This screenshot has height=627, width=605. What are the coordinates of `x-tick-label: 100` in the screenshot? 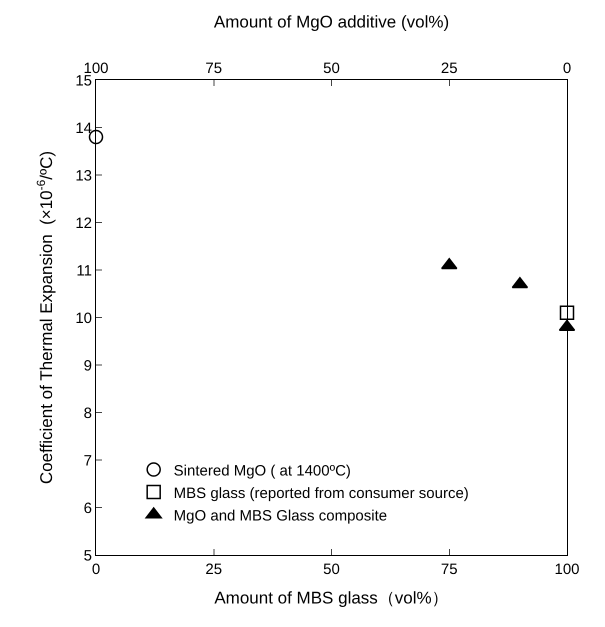 It's located at (567, 569).